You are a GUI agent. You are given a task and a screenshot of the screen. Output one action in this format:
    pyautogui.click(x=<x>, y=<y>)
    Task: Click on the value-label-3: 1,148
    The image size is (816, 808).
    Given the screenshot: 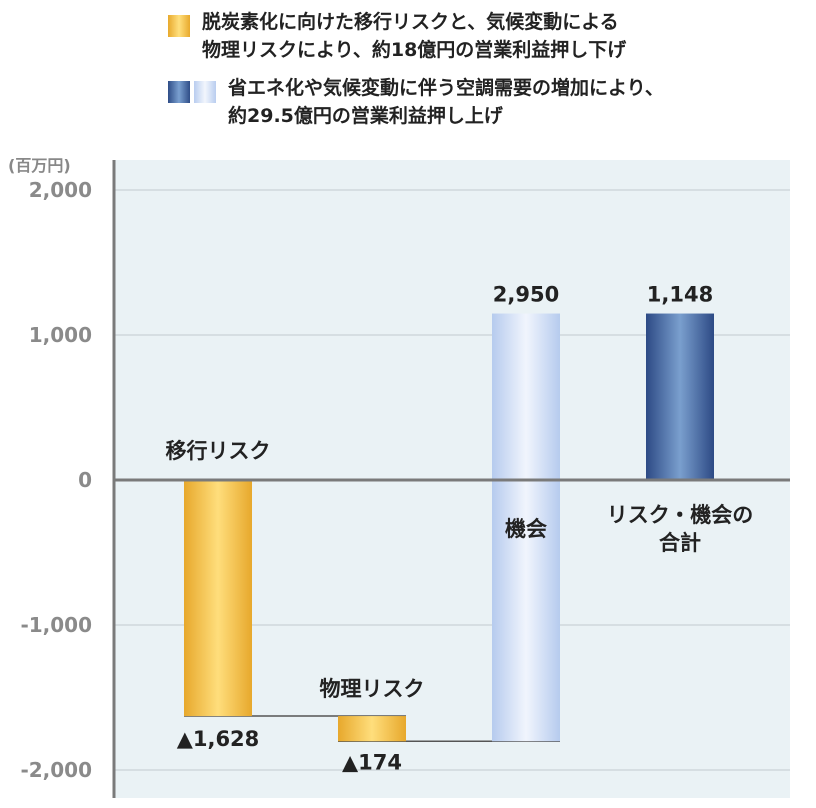 What is the action you would take?
    pyautogui.click(x=680, y=295)
    